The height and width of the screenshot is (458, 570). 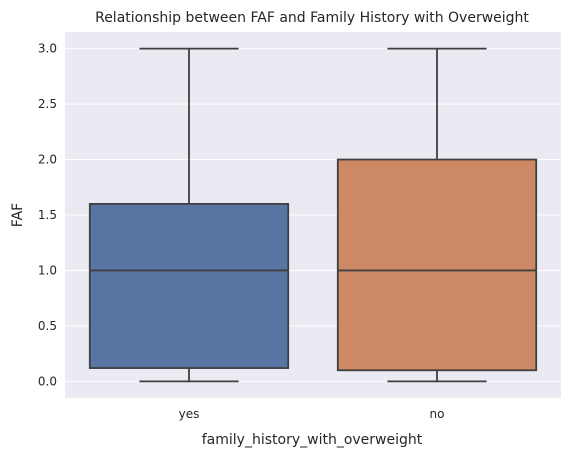 I want to click on x-axis-ticks: yes no, so click(x=312, y=414).